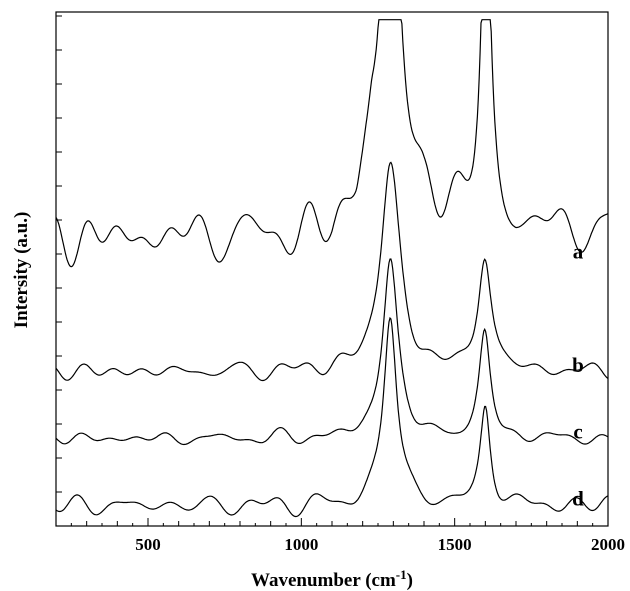 The width and height of the screenshot is (630, 591). Describe the element at coordinates (59, 254) in the screenshot. I see `y-axis-ticks` at that location.